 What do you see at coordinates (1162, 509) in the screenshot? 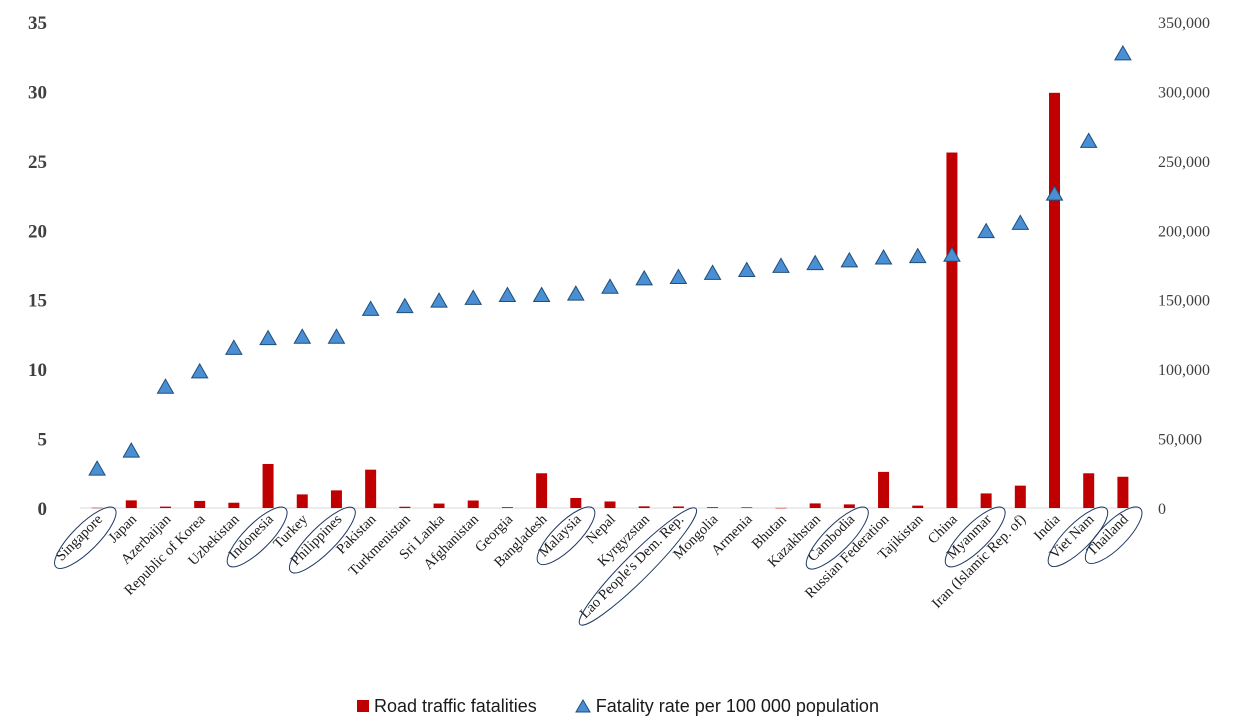
I see `right-tick-label: 0` at bounding box center [1162, 509].